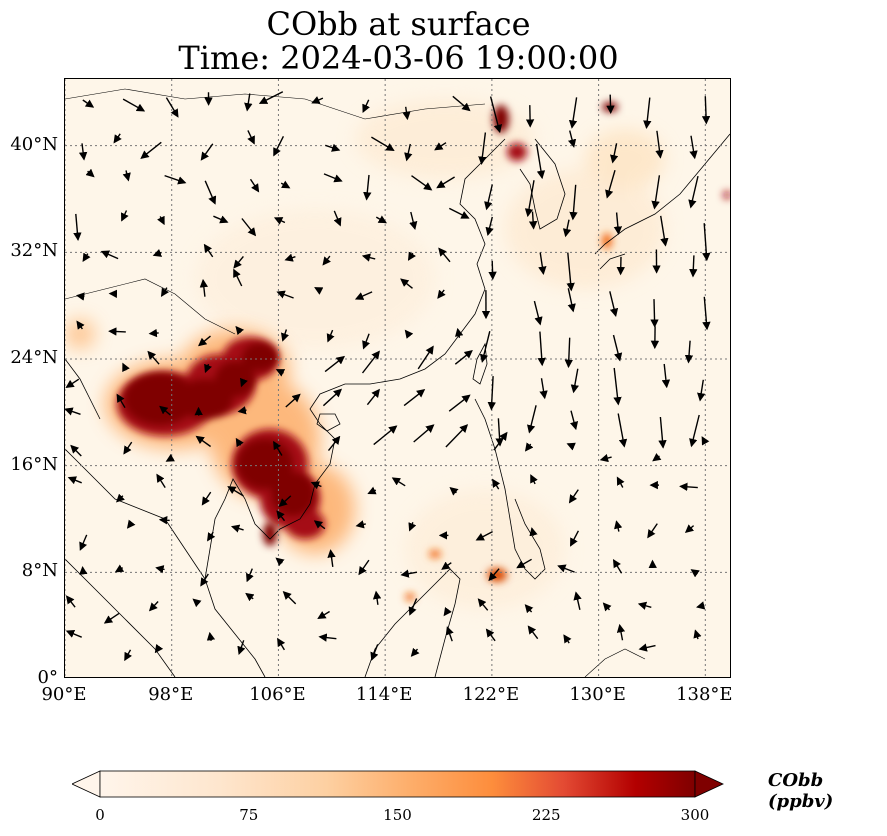 The image size is (887, 836). I want to click on colorbar-tick-label: 300, so click(695, 815).